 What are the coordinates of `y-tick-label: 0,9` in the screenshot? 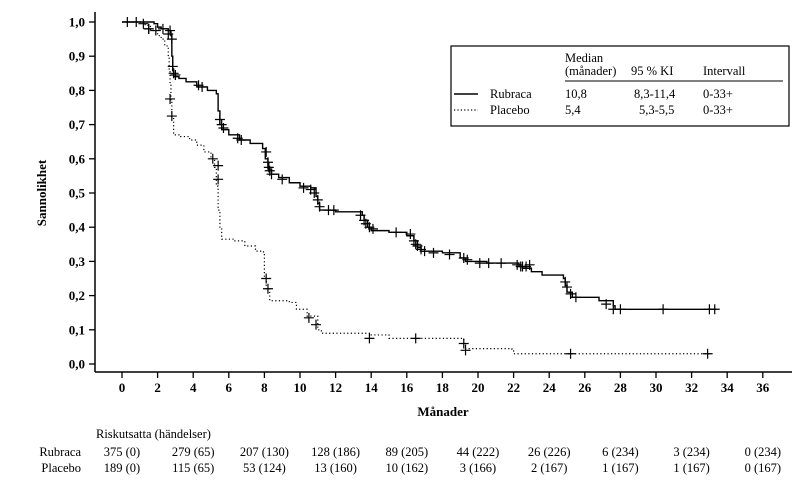 It's located at (77, 56).